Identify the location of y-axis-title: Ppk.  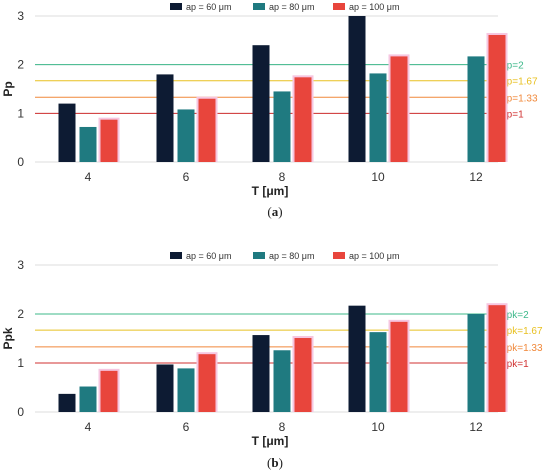
(8, 338).